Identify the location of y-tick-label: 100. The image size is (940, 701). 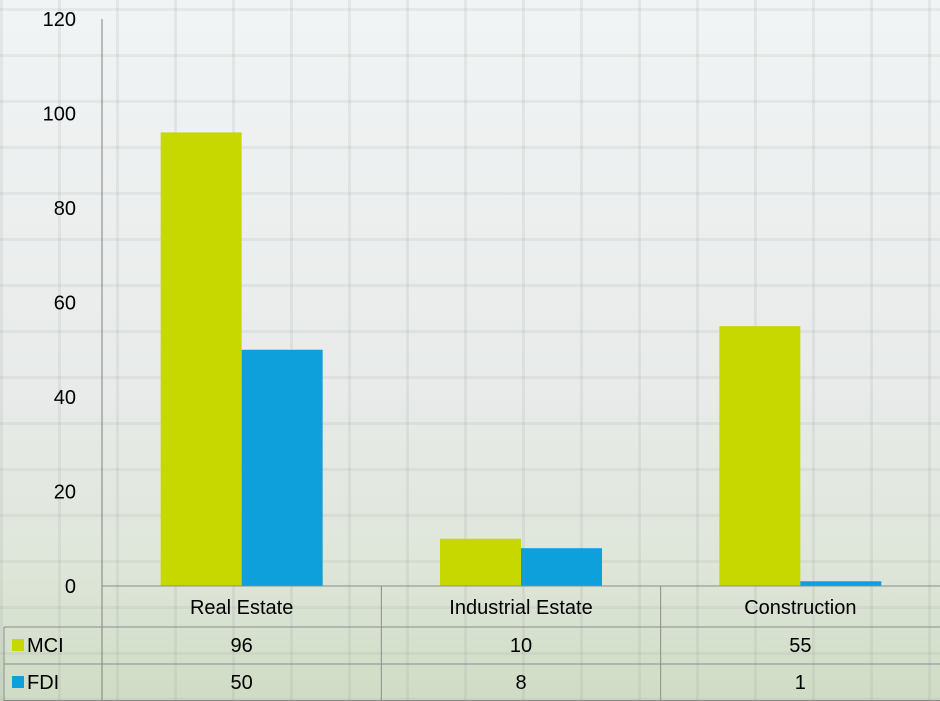
(59, 115).